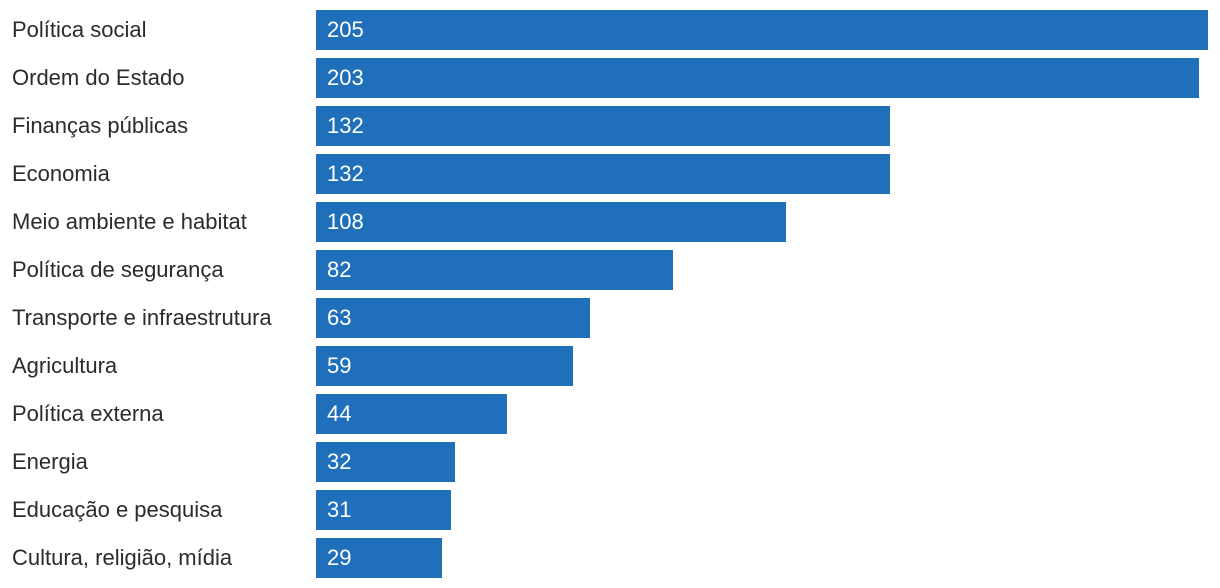 The height and width of the screenshot is (588, 1220). What do you see at coordinates (61, 173) in the screenshot?
I see `category-label: Economia` at bounding box center [61, 173].